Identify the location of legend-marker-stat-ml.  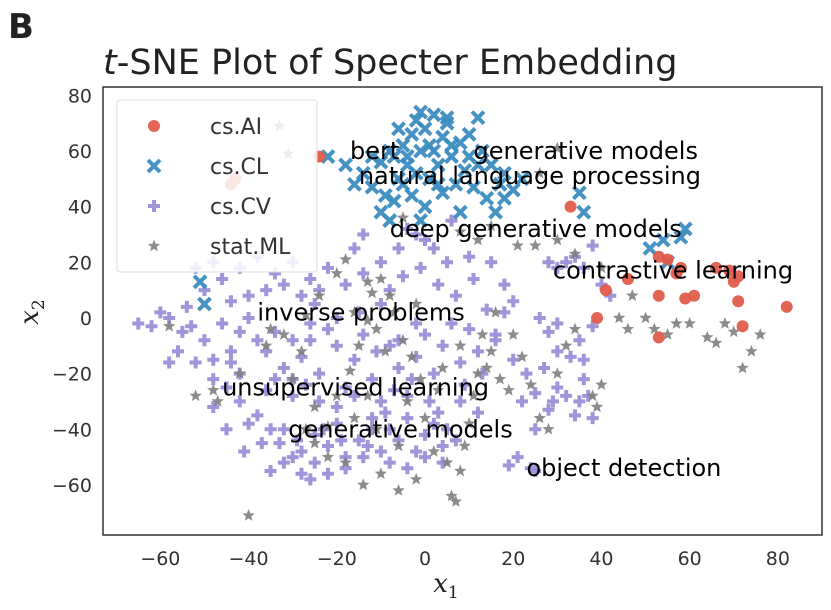
(154, 245).